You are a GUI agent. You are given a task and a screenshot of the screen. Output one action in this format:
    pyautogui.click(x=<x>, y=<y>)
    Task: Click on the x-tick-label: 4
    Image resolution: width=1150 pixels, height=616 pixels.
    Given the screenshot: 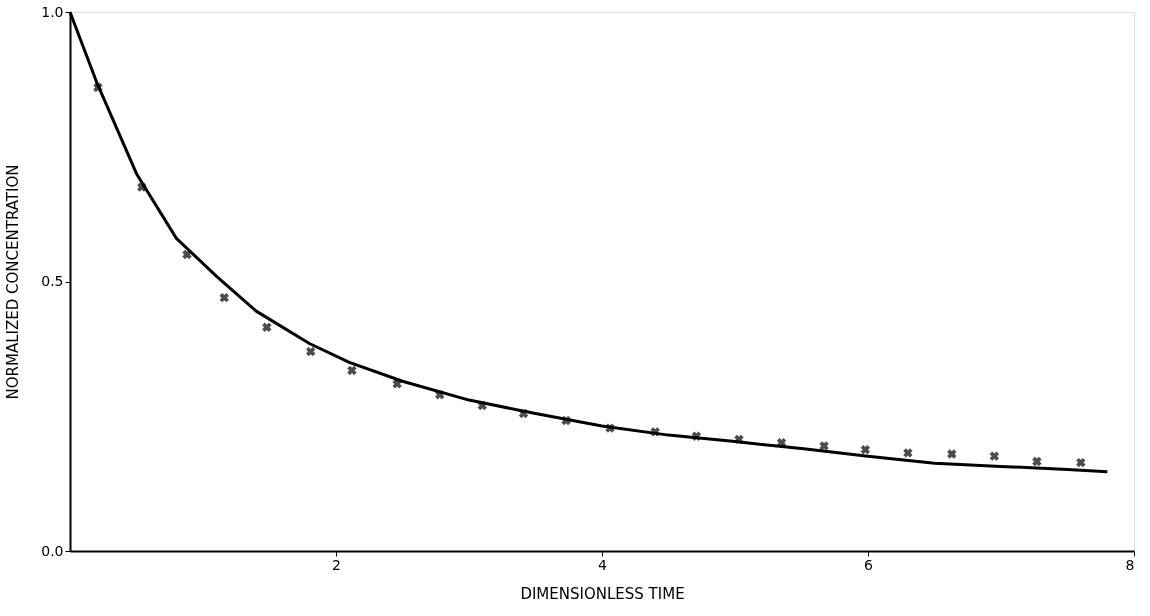 What is the action you would take?
    pyautogui.click(x=603, y=564)
    